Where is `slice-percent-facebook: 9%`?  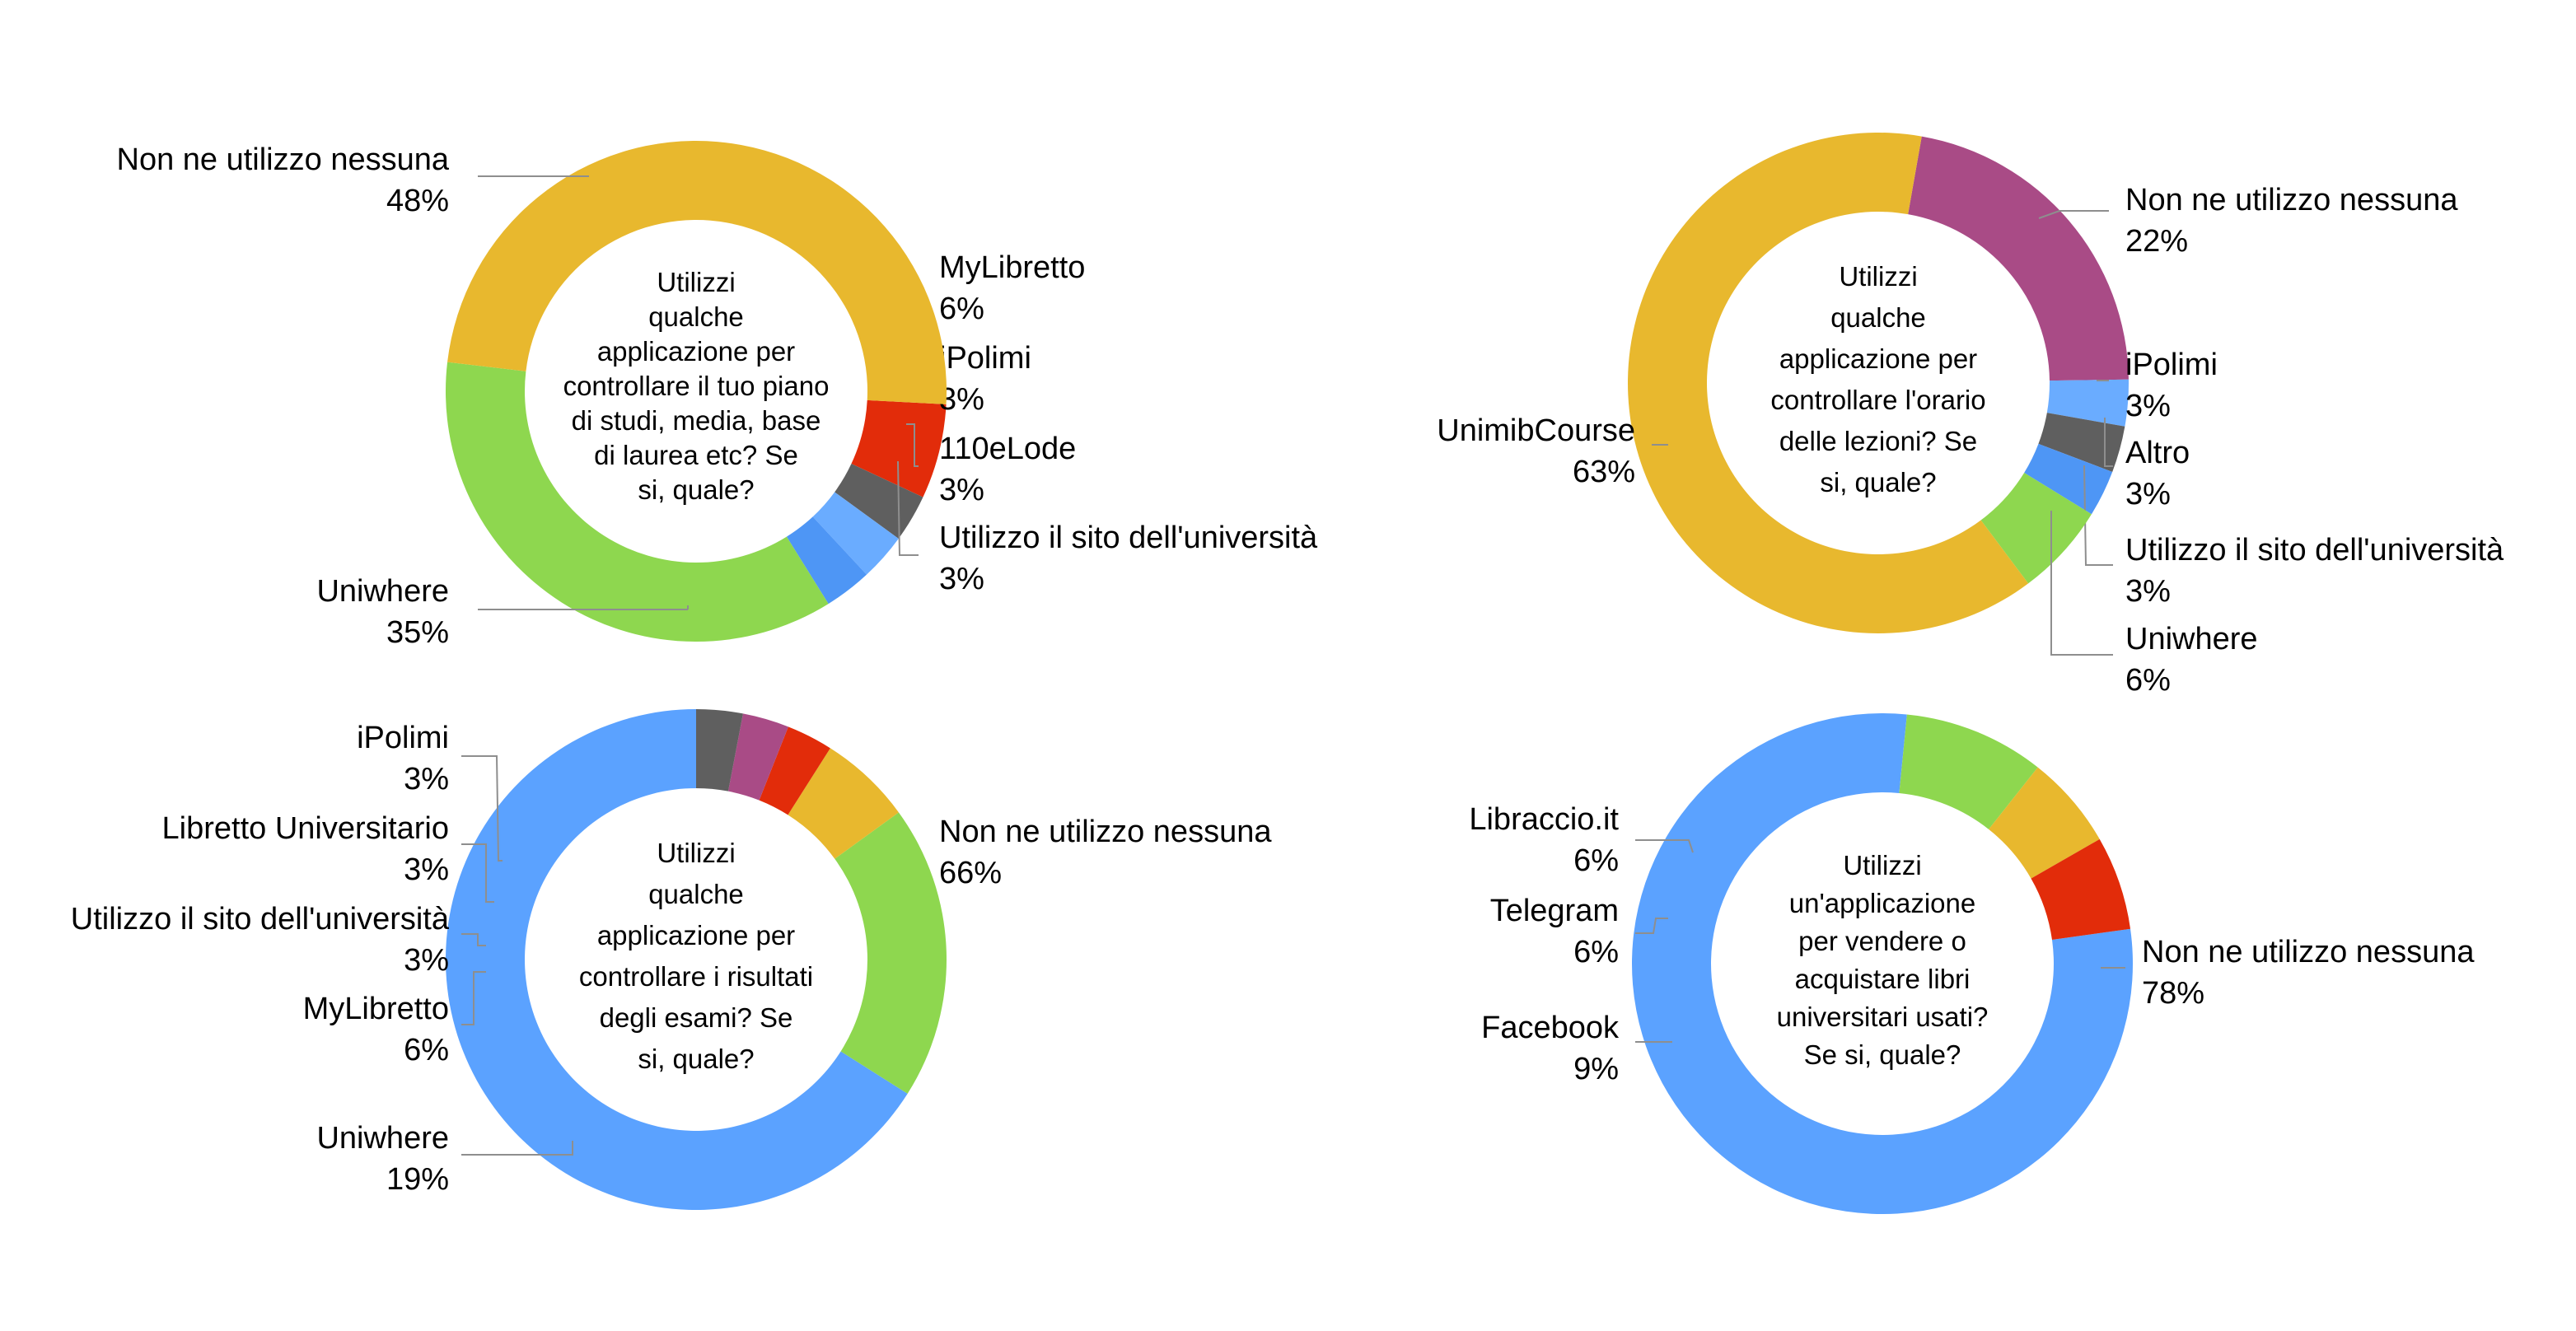
slice-percent-facebook: 9% is located at coordinates (1596, 1069).